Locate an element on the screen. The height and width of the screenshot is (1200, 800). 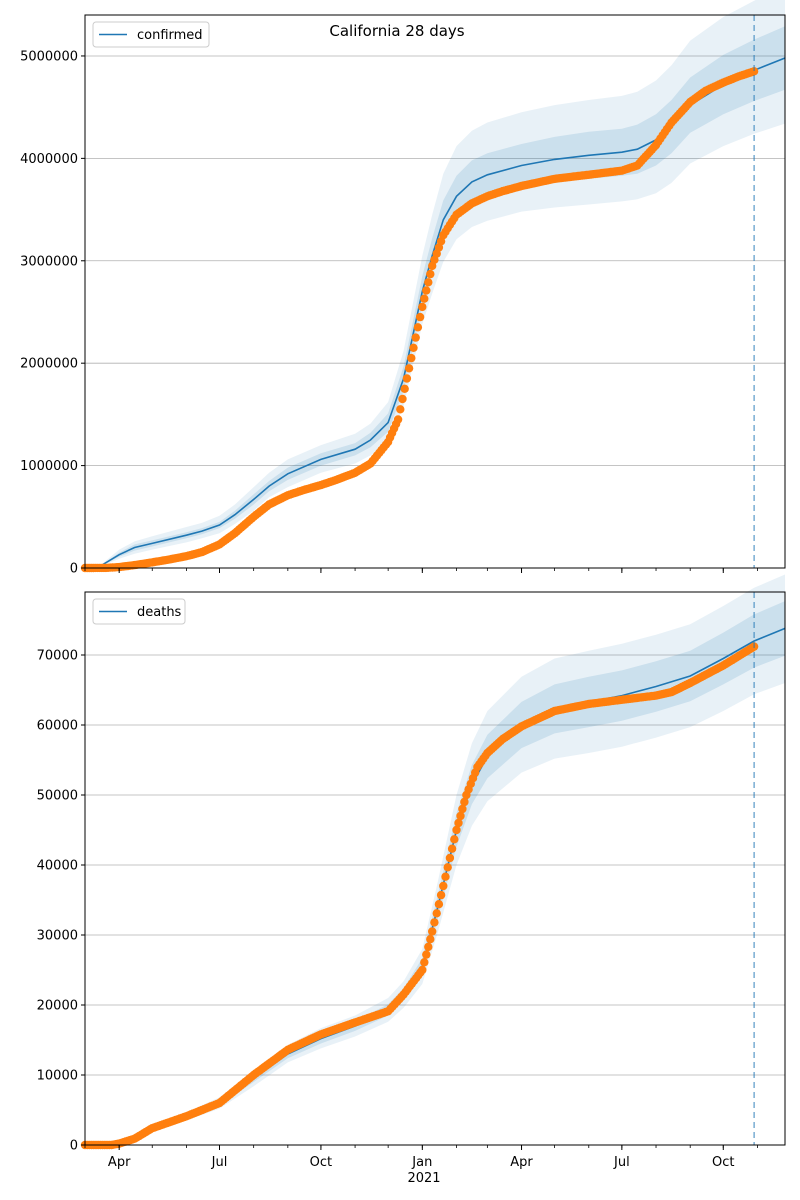
y-tick-label: 30000 is located at coordinates (57, 936).